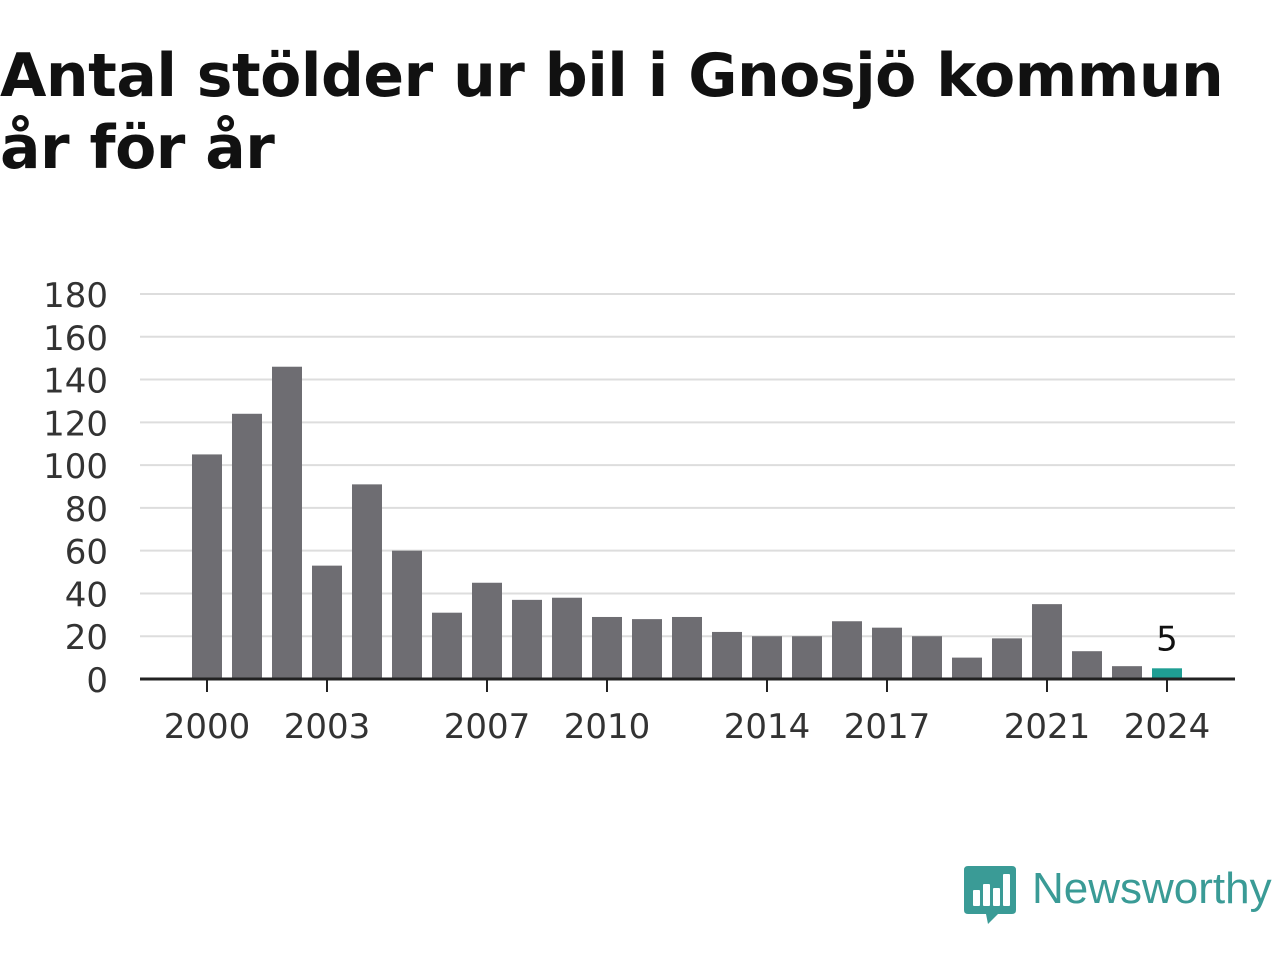 The image size is (1280, 960). I want to click on bar-2001, so click(247, 546).